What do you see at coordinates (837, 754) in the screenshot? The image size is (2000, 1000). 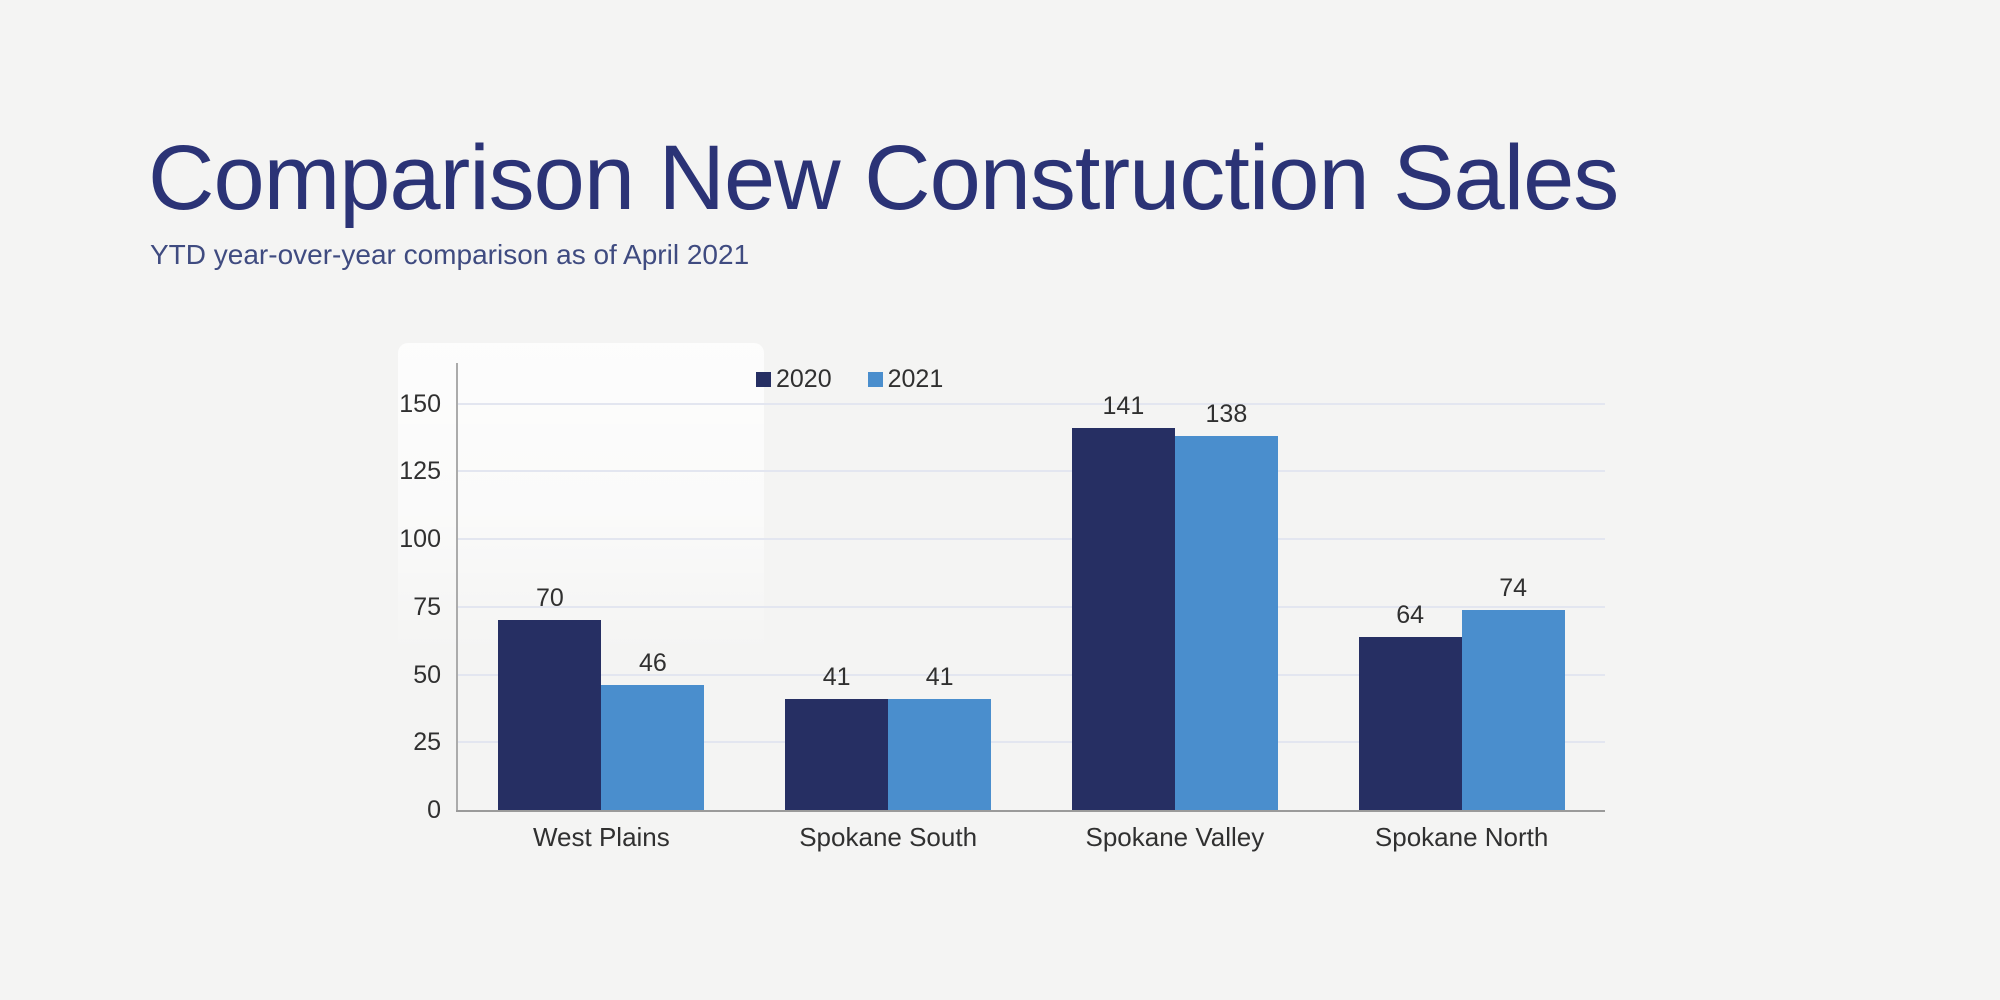 I see `bar-2020-spokane-south` at bounding box center [837, 754].